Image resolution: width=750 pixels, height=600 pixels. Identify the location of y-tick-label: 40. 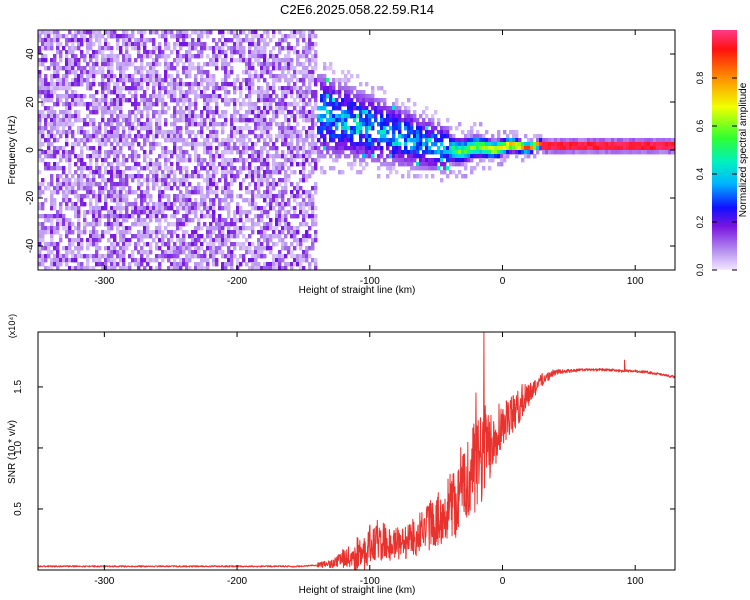
(30, 54).